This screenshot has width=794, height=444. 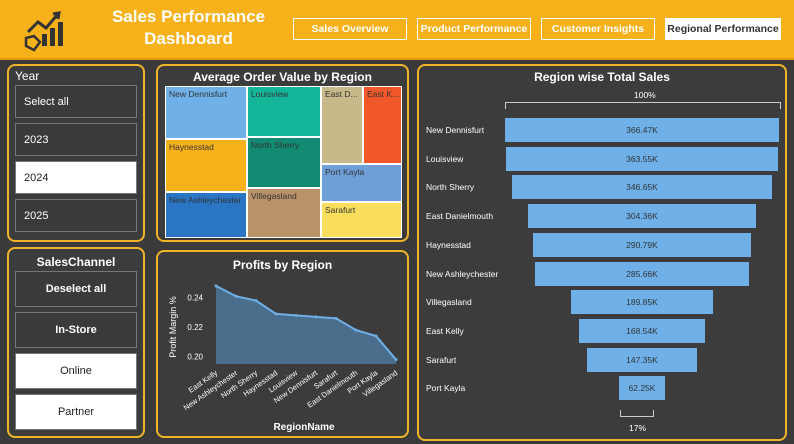 I want to click on treemap-cell: New Dennisfurt, so click(x=206, y=112).